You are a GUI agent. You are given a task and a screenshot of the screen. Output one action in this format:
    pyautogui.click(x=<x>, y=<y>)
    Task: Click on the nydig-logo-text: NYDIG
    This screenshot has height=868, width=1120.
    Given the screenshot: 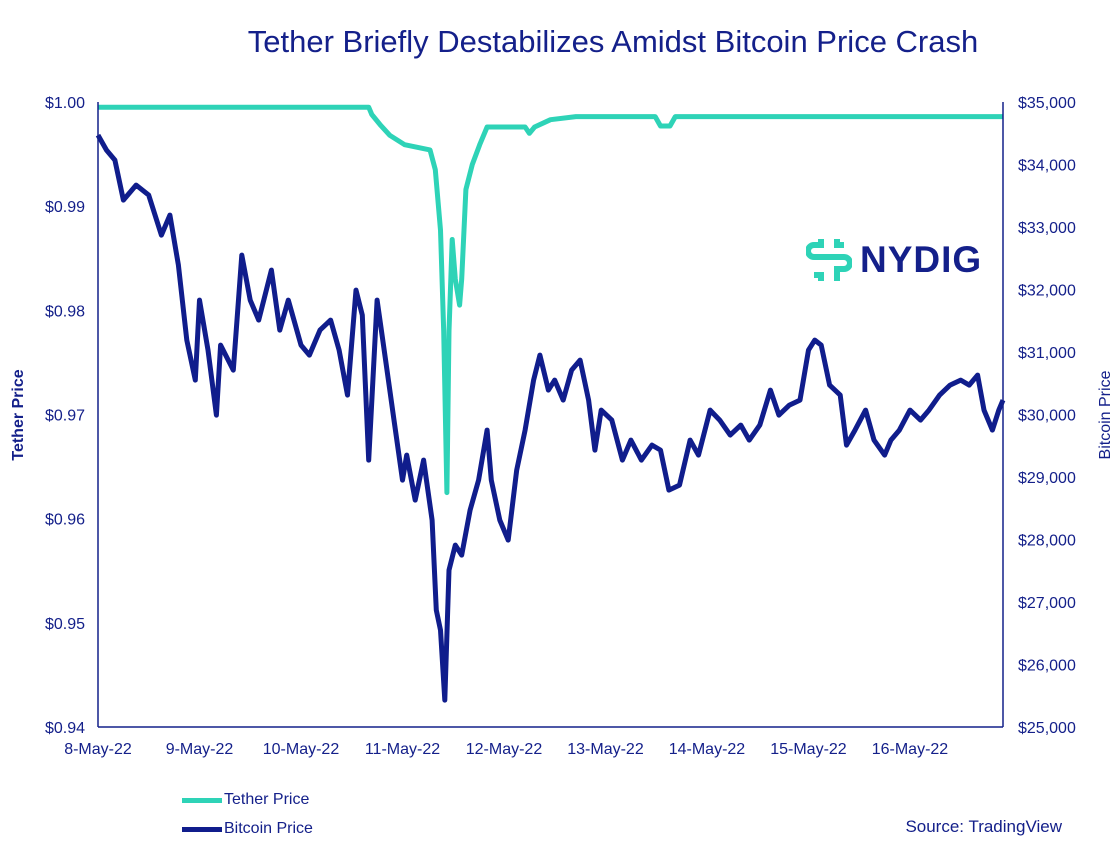 What is the action you would take?
    pyautogui.click(x=921, y=259)
    